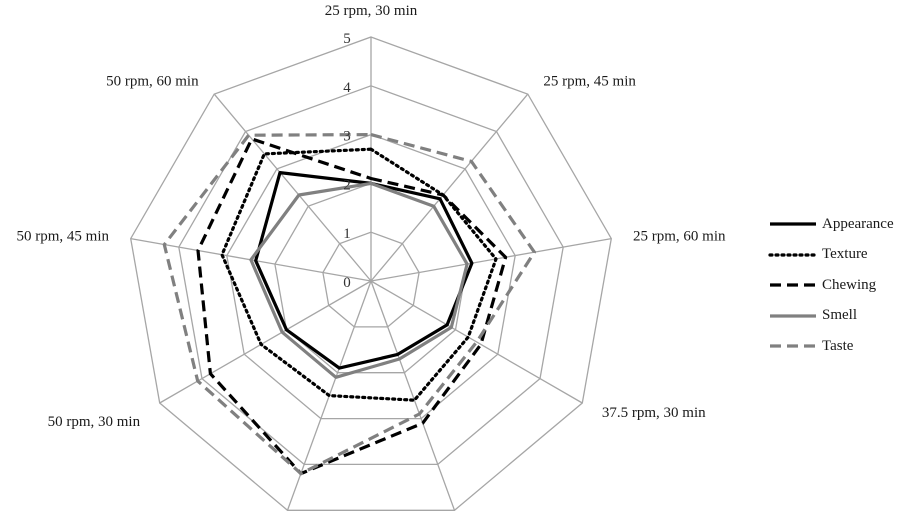  What do you see at coordinates (845, 254) in the screenshot?
I see `legend-label: Texture` at bounding box center [845, 254].